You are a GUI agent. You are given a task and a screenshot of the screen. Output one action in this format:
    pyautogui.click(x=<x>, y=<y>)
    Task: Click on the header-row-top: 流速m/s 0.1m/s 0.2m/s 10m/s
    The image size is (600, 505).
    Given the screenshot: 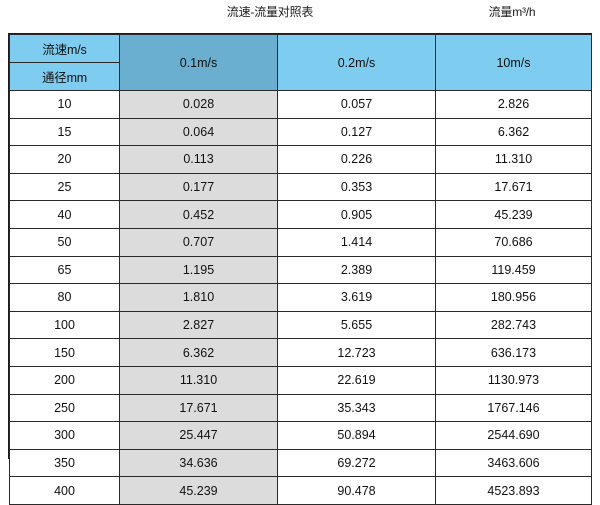 What is the action you would take?
    pyautogui.click(x=300, y=62)
    